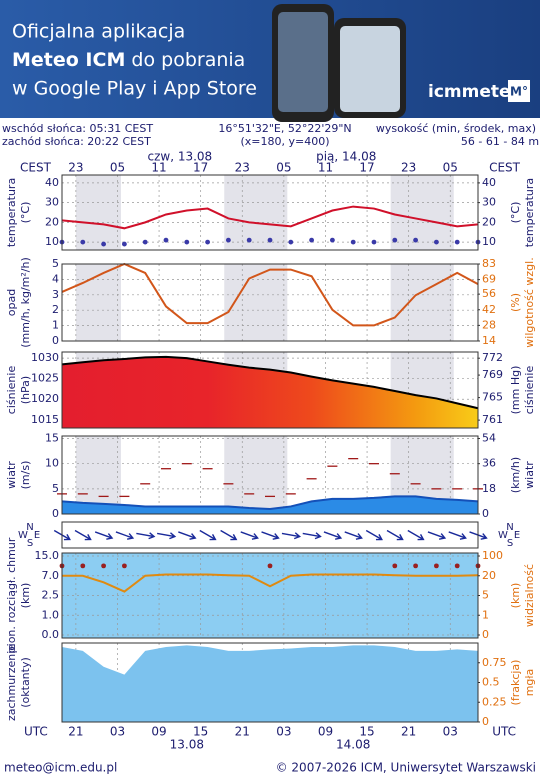 Image resolution: width=540 pixels, height=780 pixels. I want to click on top-tick-label: 11, so click(158, 168).